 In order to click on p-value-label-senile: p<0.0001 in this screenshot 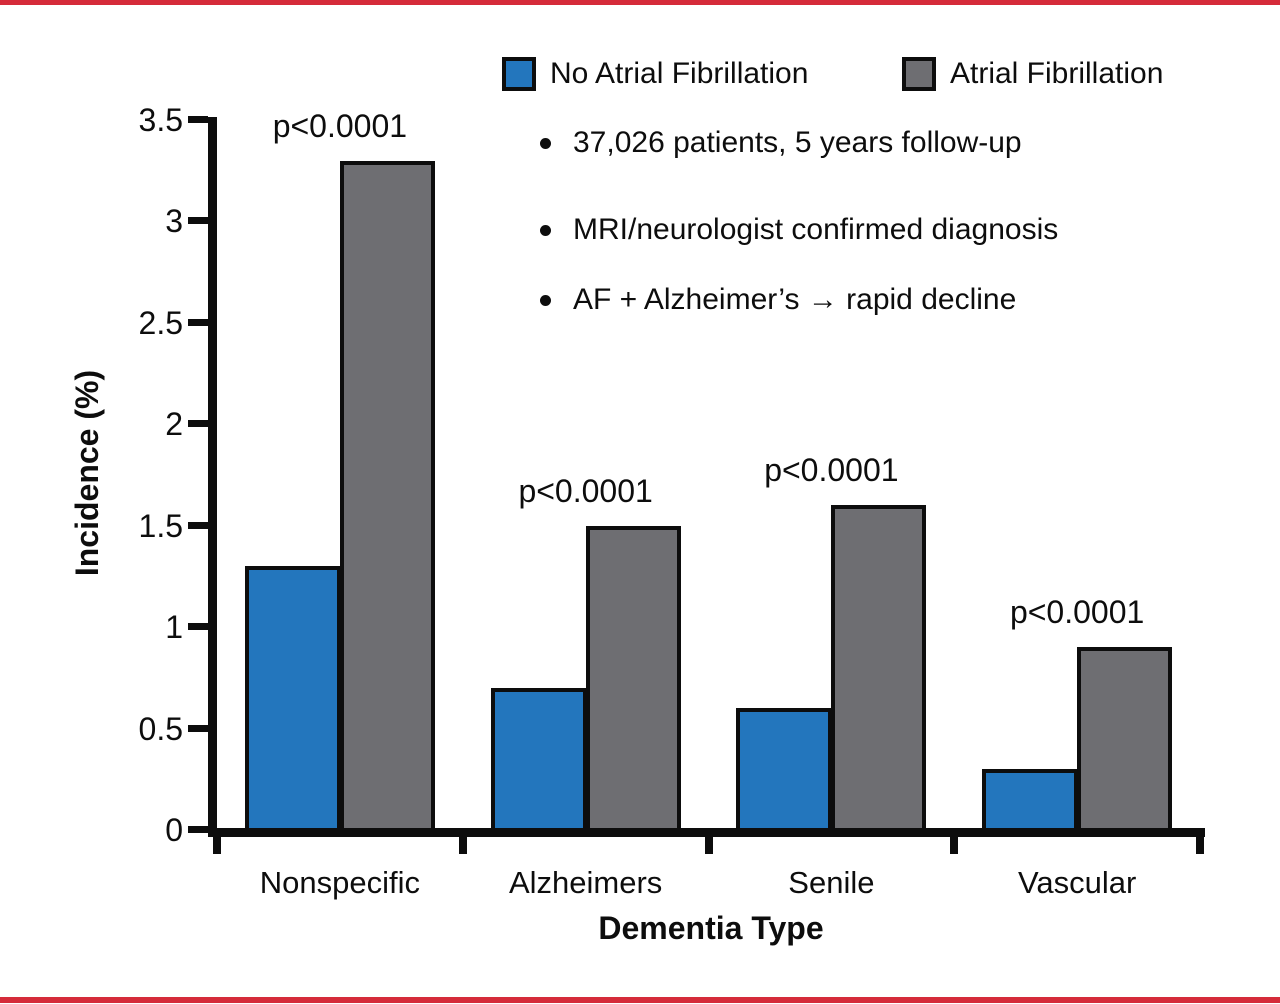, I will do `click(831, 470)`.